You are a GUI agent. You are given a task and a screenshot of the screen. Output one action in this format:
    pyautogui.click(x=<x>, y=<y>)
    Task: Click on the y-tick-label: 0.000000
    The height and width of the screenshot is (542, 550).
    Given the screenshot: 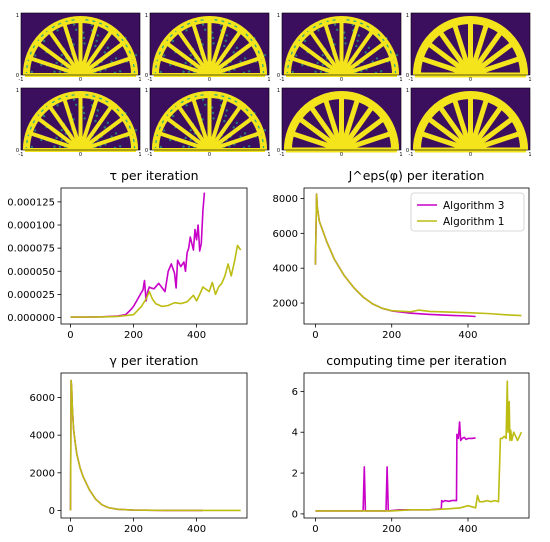 What is the action you would take?
    pyautogui.click(x=31, y=318)
    